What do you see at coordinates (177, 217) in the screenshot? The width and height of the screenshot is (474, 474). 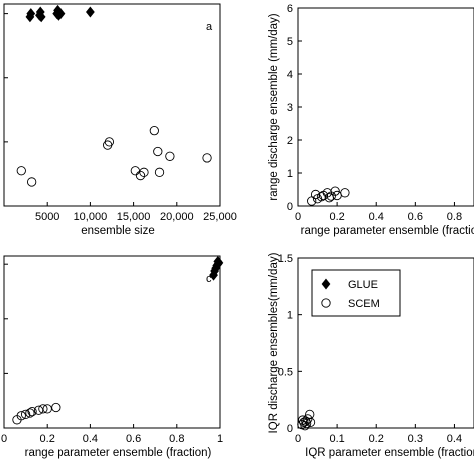 I see `x-tick-label: 20,000` at bounding box center [177, 217].